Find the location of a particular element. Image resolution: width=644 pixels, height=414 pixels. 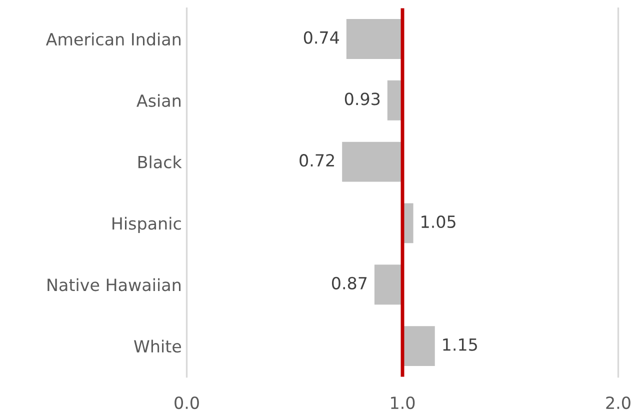

y-tick-label: Native Hawaiian is located at coordinates (114, 285).